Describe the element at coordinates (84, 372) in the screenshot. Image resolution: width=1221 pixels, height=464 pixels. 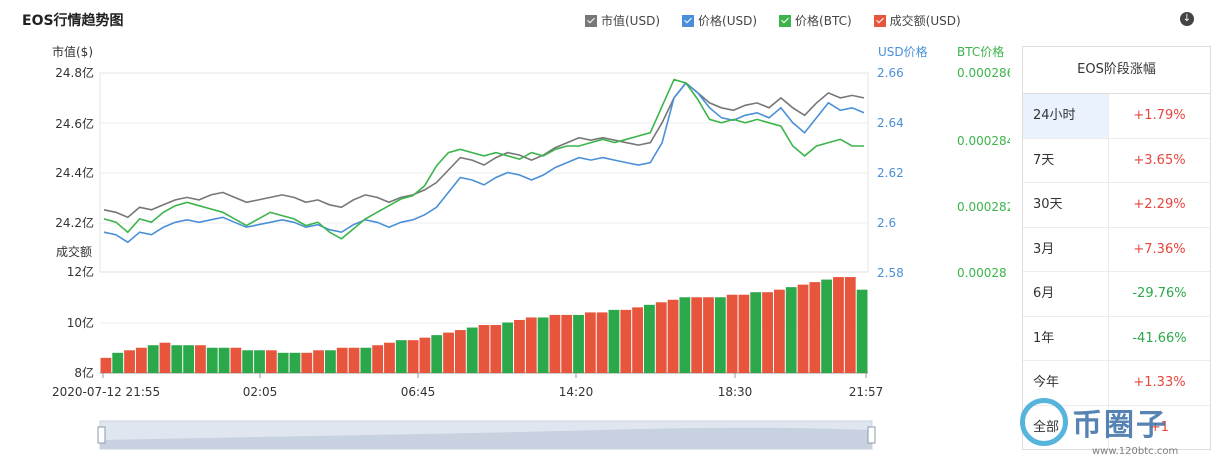
I see `volume-tick-label: 8亿` at that location.